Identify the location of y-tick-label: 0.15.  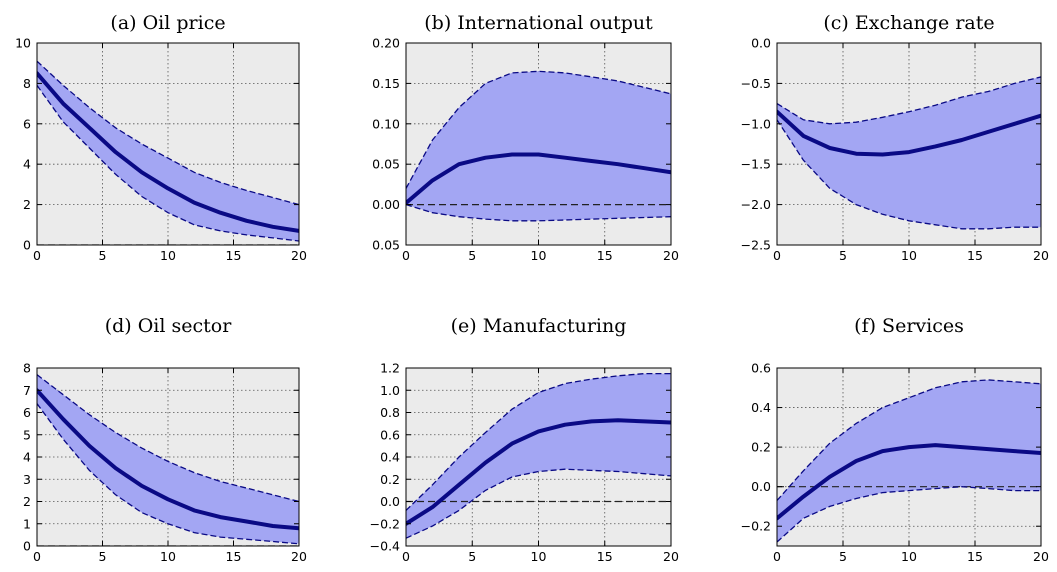
(386, 83).